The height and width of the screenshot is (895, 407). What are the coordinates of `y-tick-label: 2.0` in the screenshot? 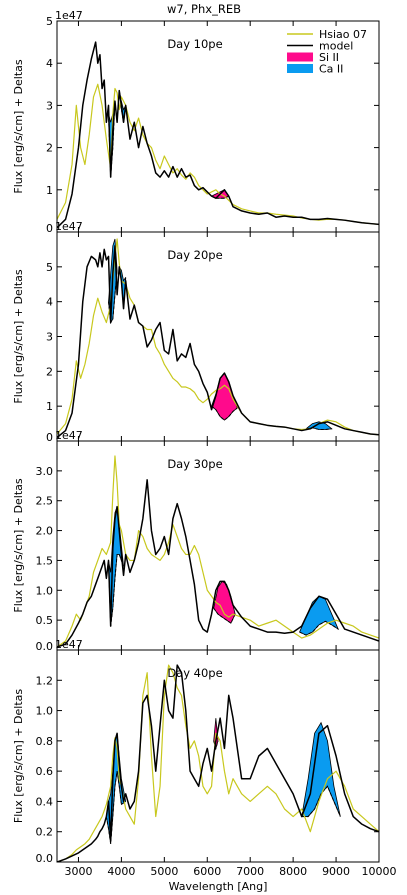 It's located at (45, 531).